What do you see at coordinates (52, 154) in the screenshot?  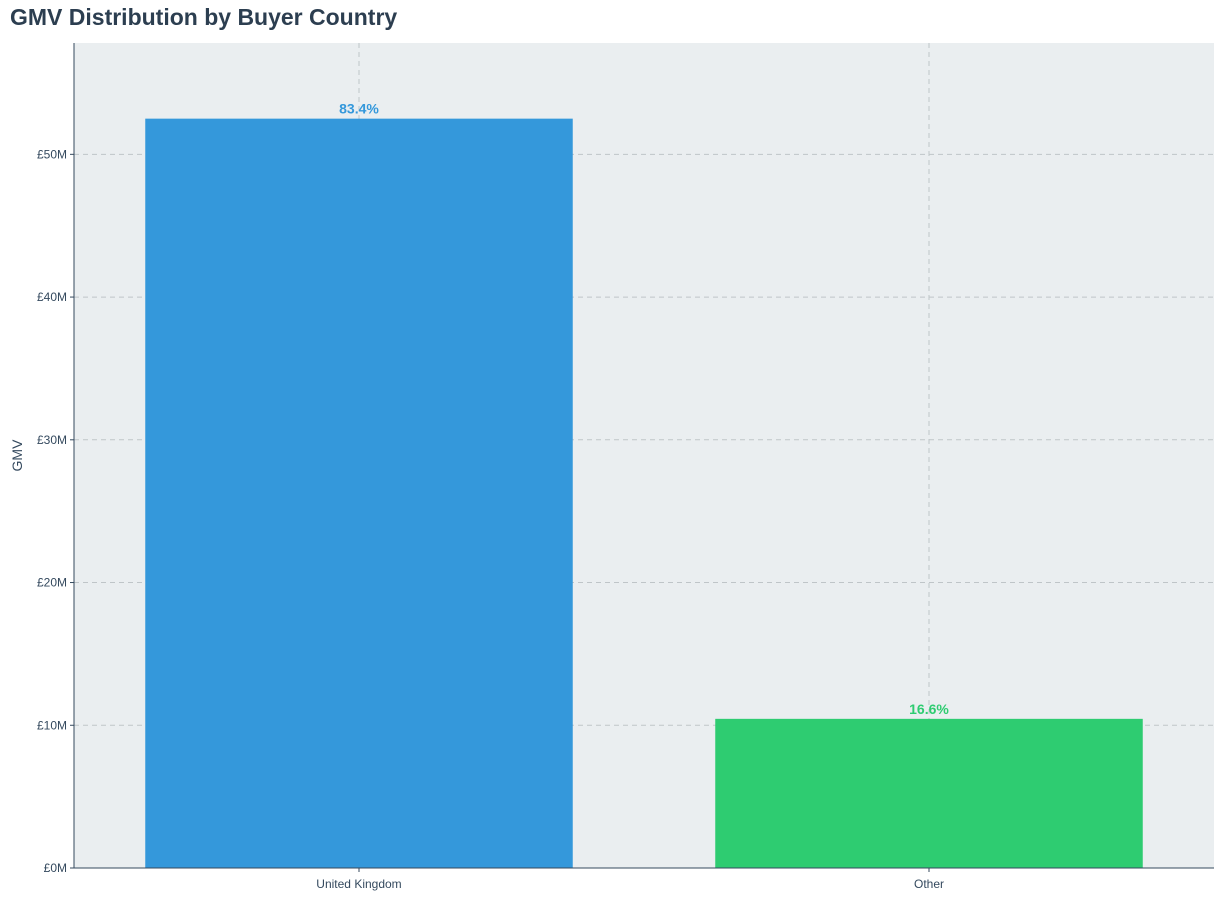 I see `y-tick-label: £50M` at bounding box center [52, 154].